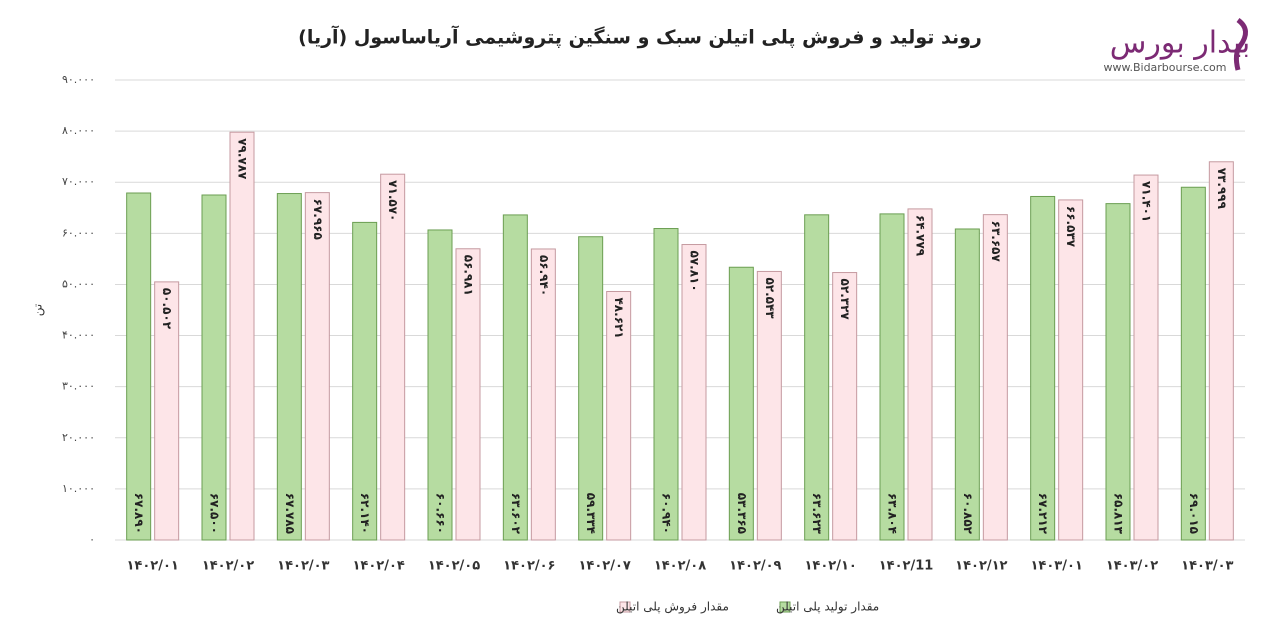  I want to click on x-tick-label: ۱۴۰۲/۱۲, so click(981, 566).